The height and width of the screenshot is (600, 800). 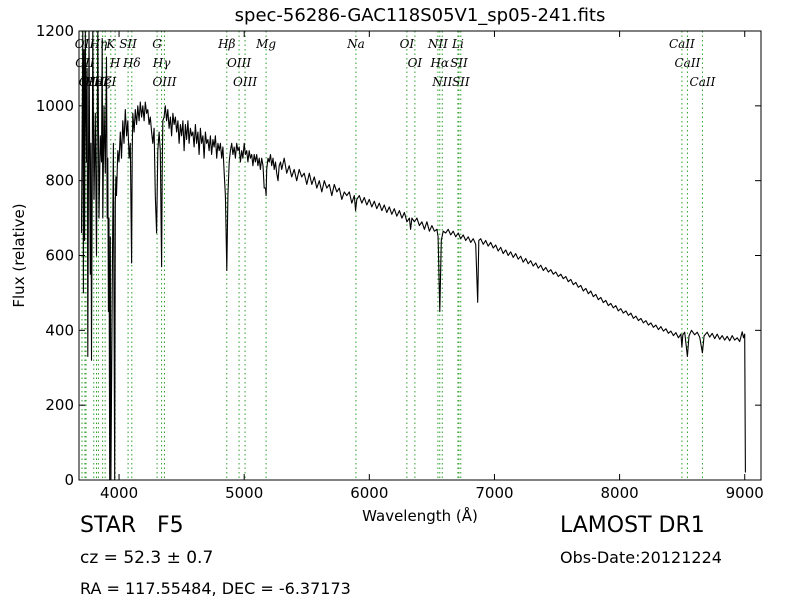 What do you see at coordinates (105, 82) in the screenshot?
I see `line-label: HeI` at bounding box center [105, 82].